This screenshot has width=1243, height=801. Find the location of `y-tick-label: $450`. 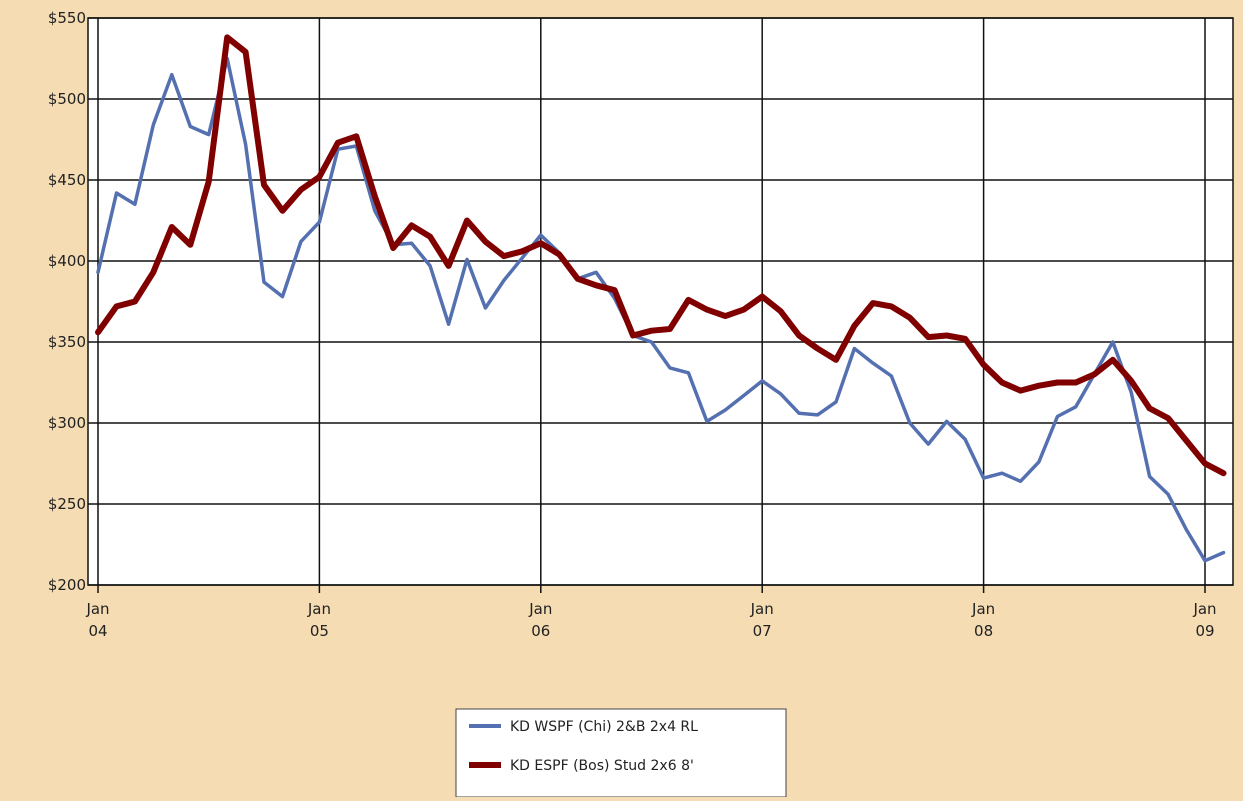

y-tick-label: $450 is located at coordinates (67, 180).